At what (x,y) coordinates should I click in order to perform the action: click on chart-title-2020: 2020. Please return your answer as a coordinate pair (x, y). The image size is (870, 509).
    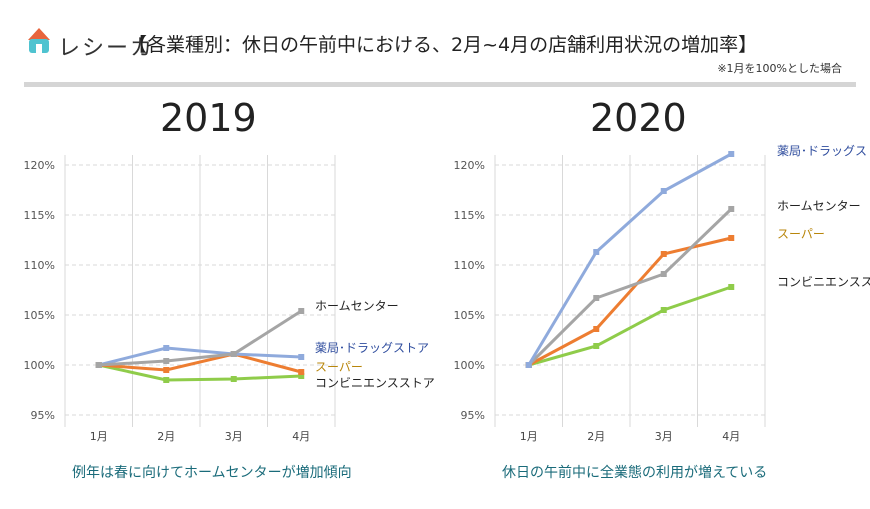
    Looking at the image, I should click on (638, 118).